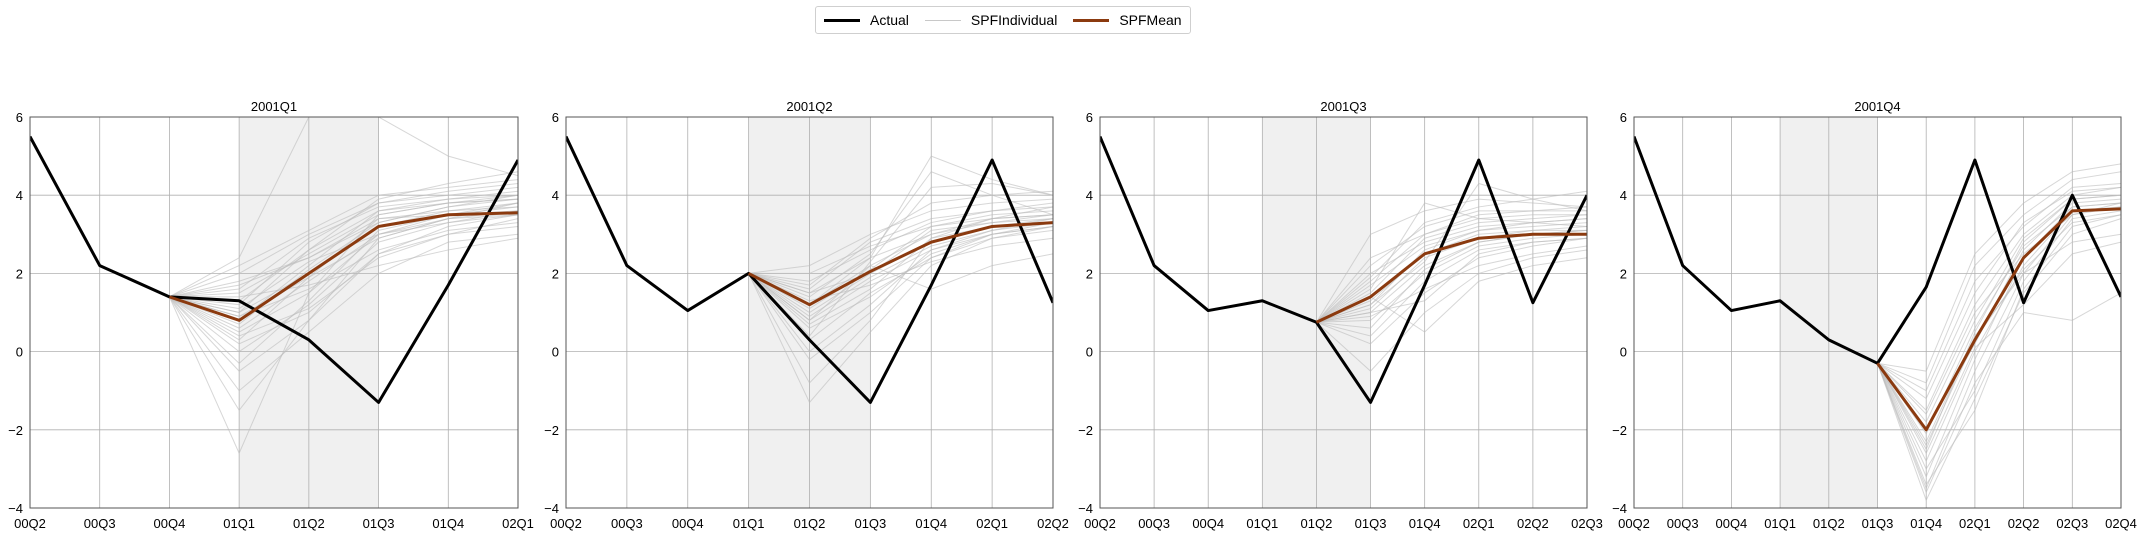 The image size is (2144, 535). What do you see at coordinates (2121, 523) in the screenshot?
I see `x-tick-label: 02Q4` at bounding box center [2121, 523].